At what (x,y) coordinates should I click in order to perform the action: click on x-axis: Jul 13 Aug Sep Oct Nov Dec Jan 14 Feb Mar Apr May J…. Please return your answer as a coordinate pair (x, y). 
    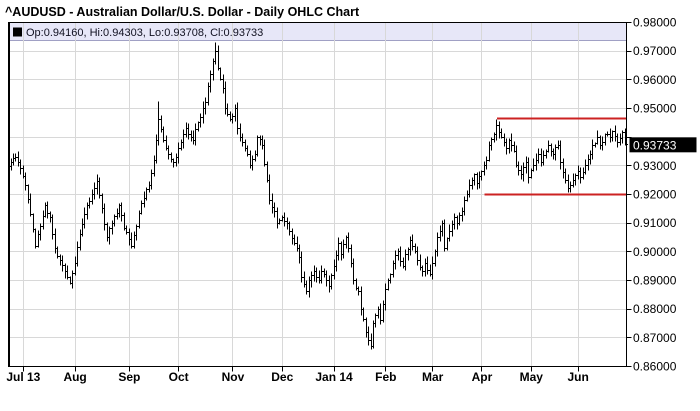
    Looking at the image, I should click on (297, 375).